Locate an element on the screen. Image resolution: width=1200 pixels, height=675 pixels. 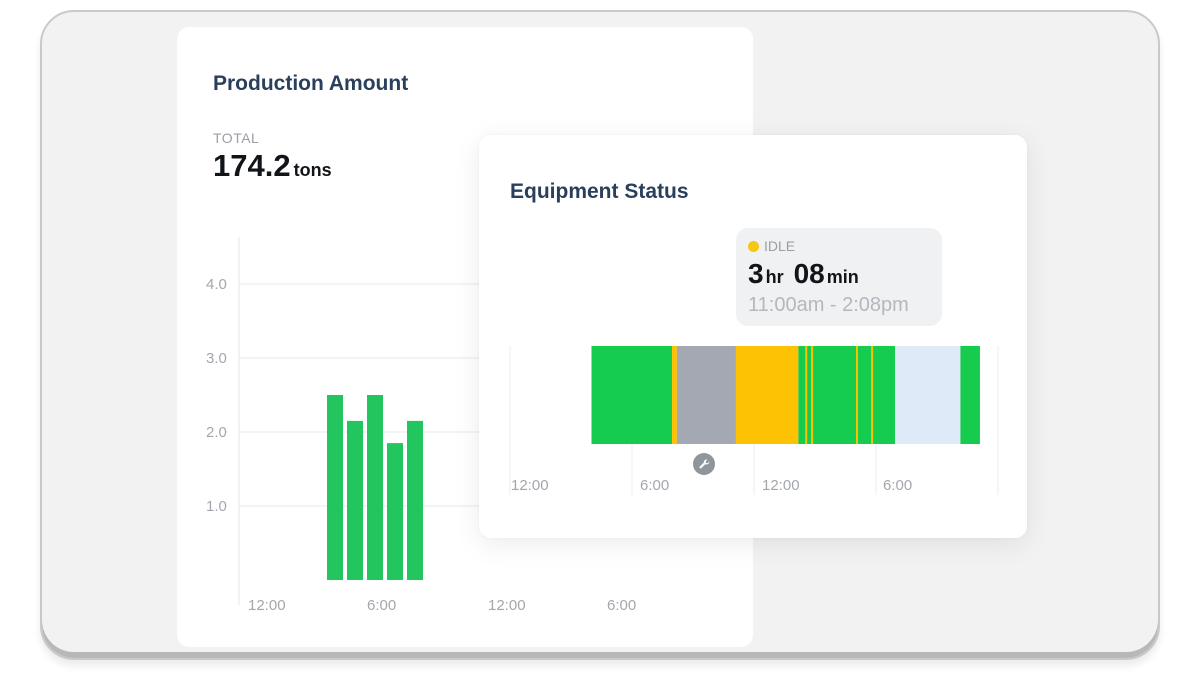
duration-minutes-unit: min is located at coordinates (842, 277).